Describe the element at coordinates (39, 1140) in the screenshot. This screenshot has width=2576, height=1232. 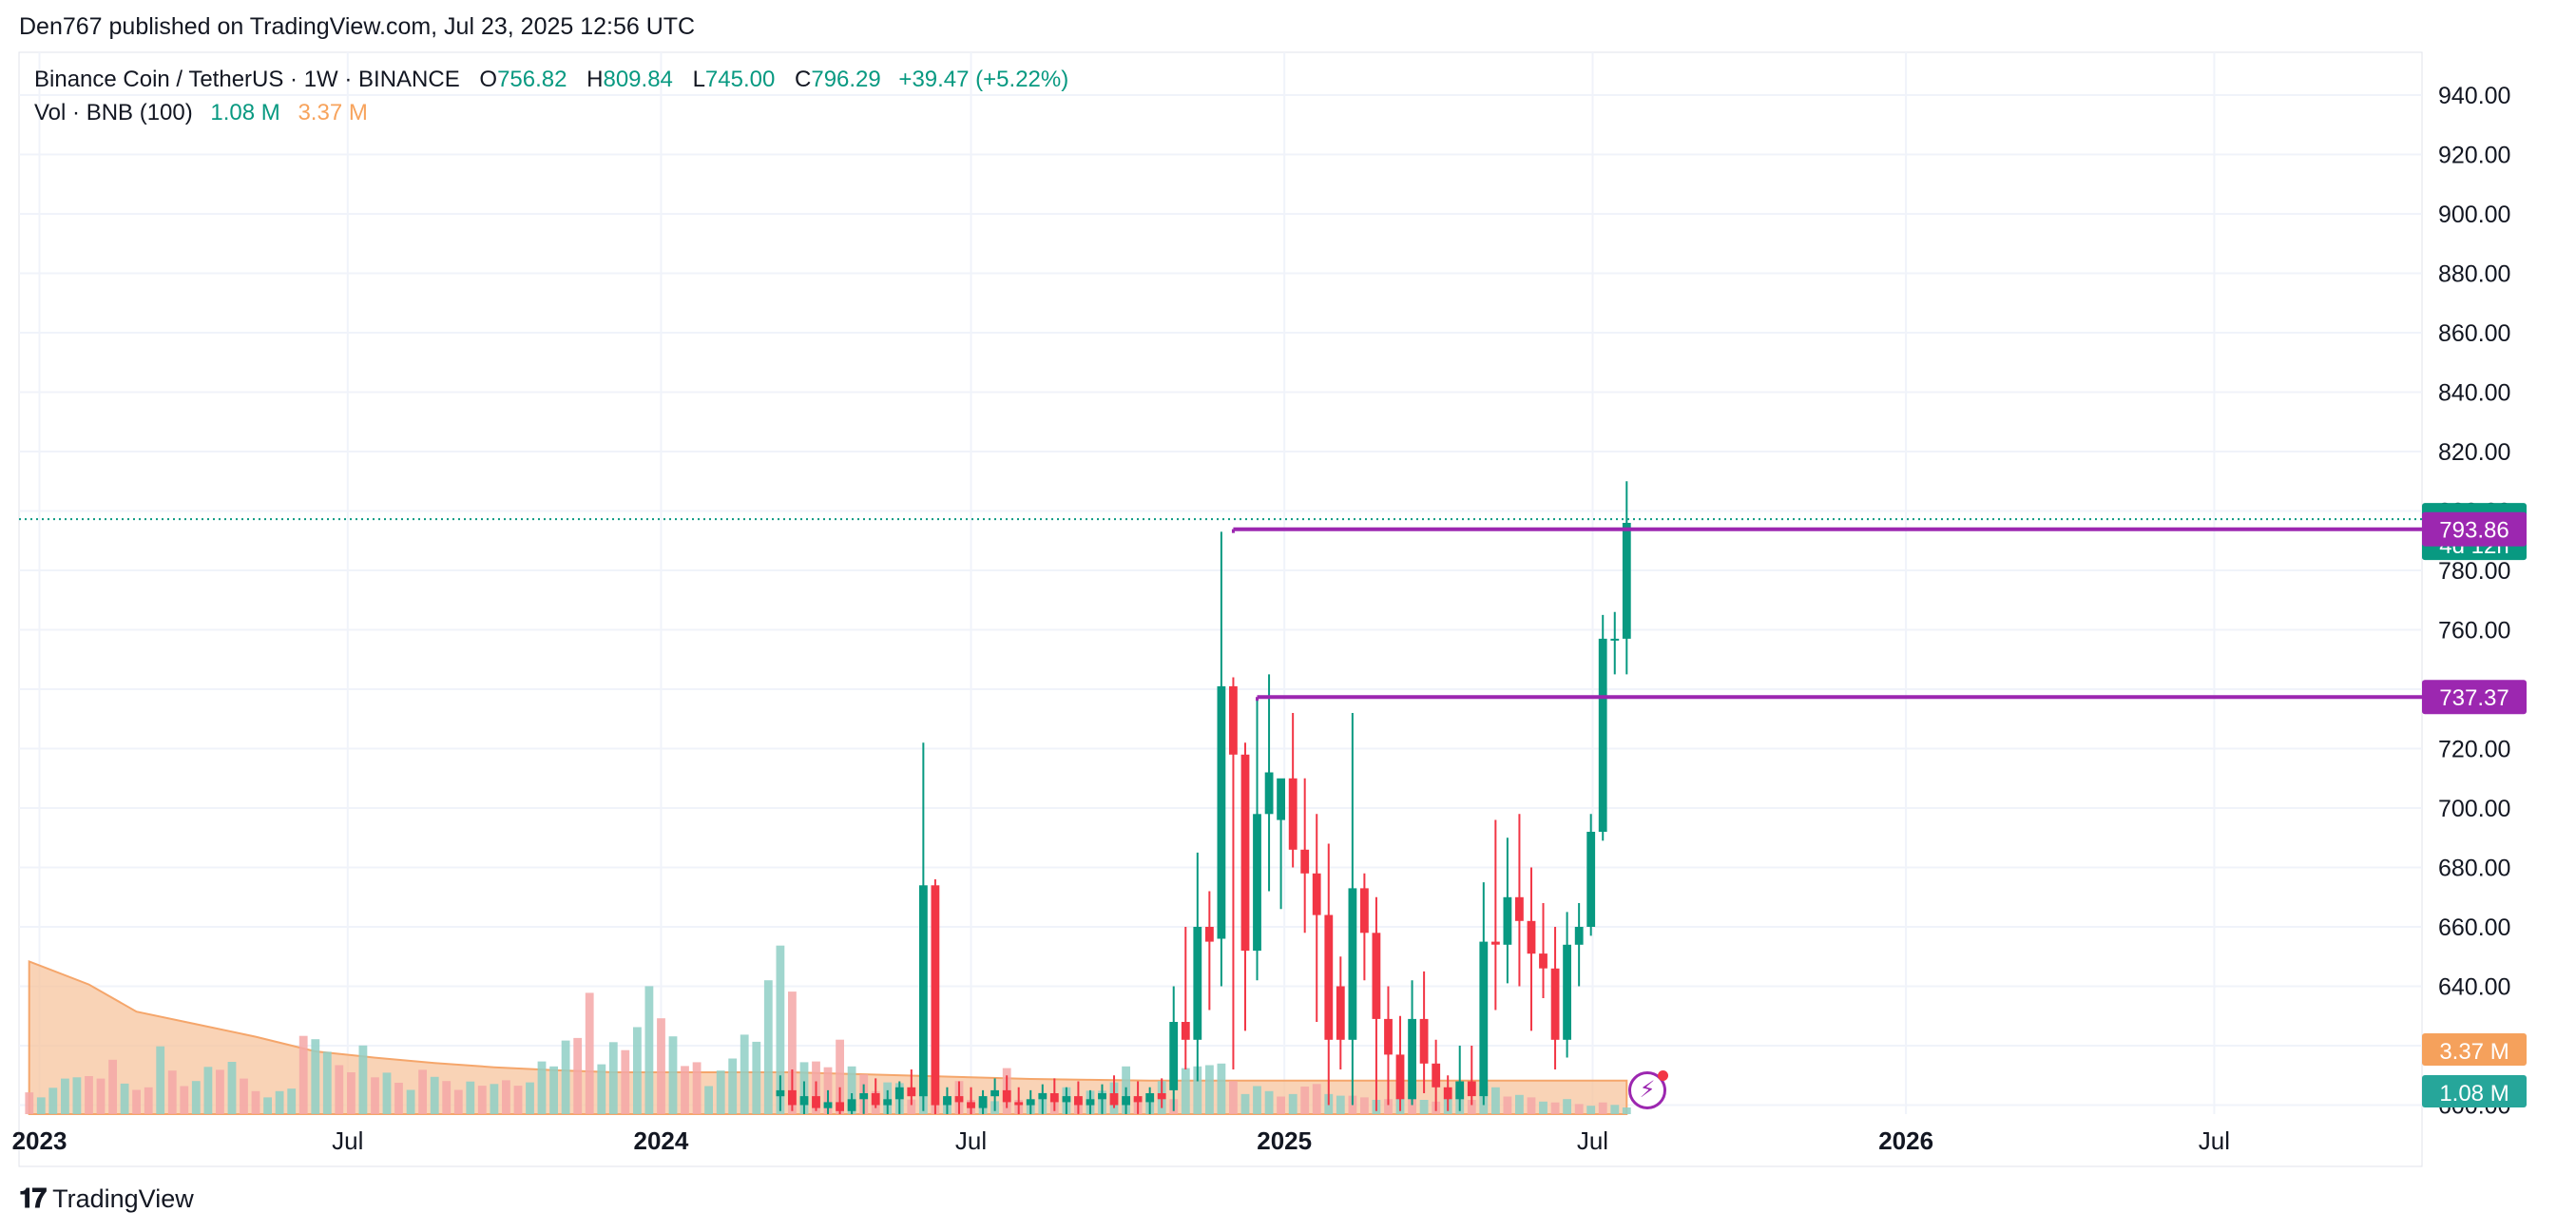
I see `time-tick-label: 2023` at that location.